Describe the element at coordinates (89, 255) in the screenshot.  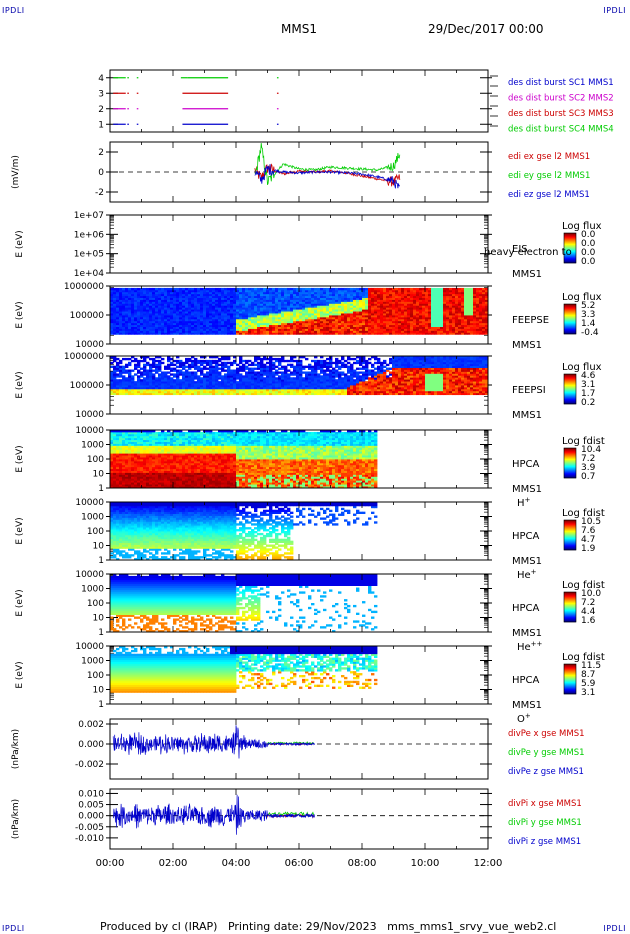
I see `y-tick-label: 1e+05` at that location.